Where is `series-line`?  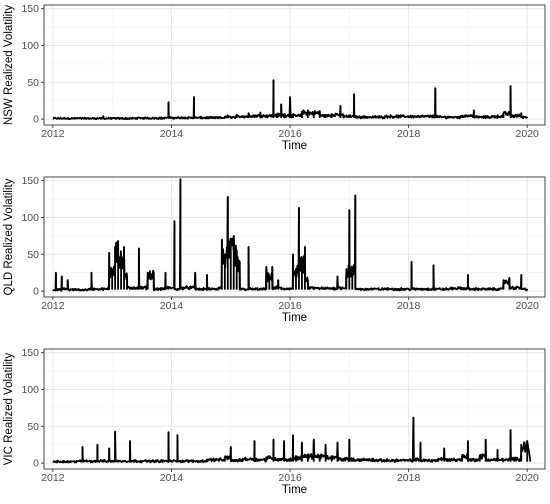 series-line is located at coordinates (292, 440).